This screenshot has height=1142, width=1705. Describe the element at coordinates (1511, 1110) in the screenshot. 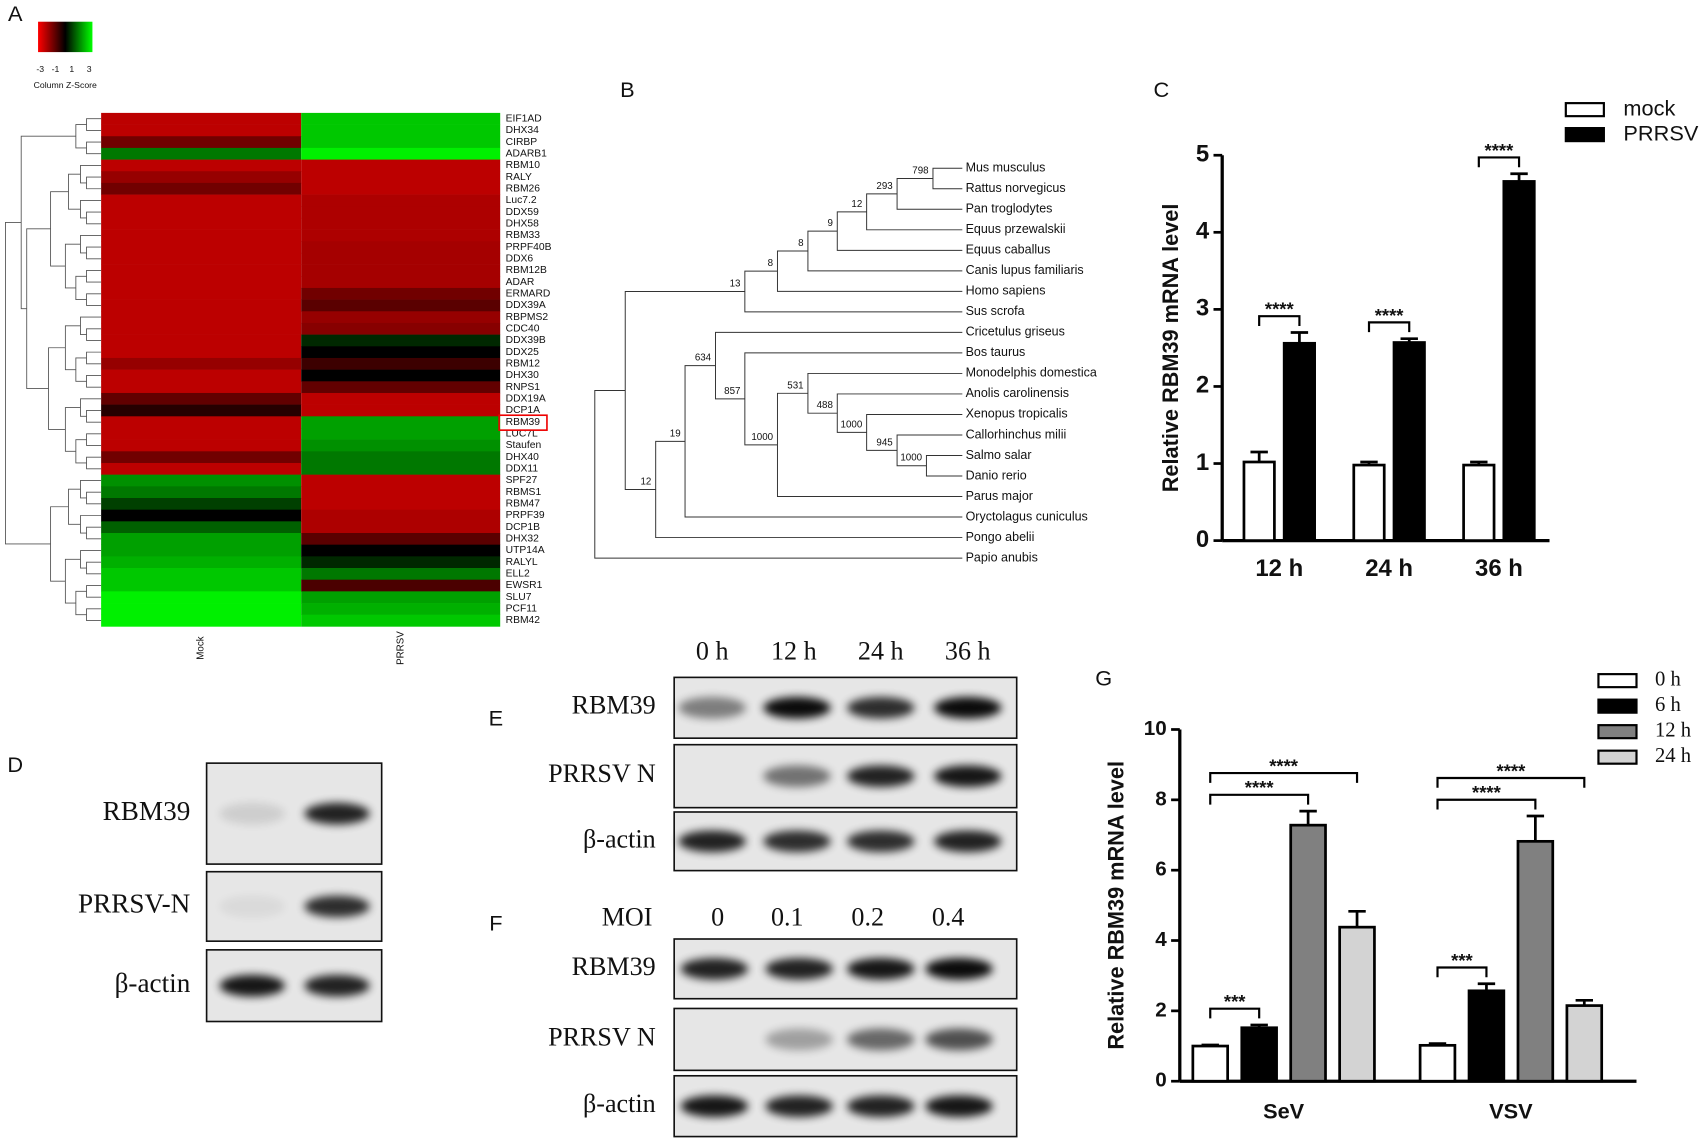

I see `x-tick-label: VSV` at that location.